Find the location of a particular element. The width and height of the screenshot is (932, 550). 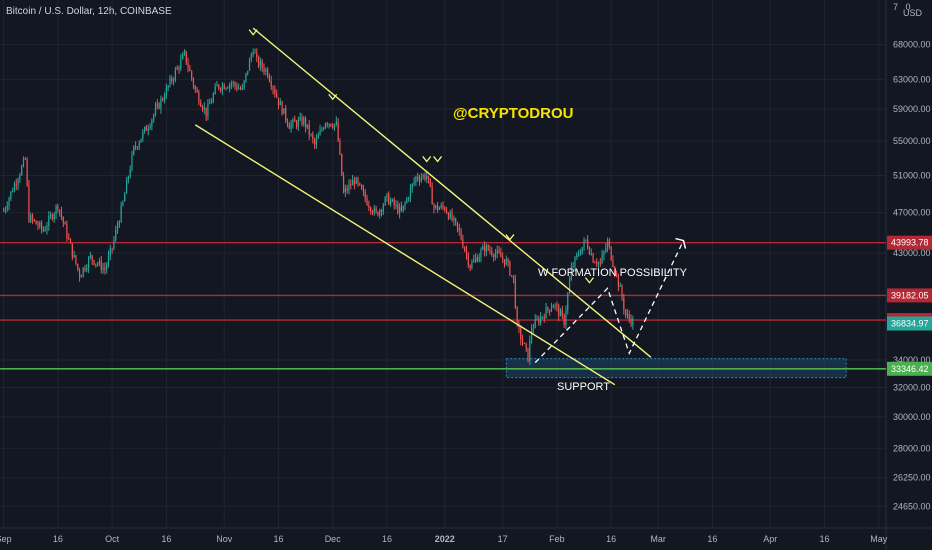

time-tick-label: 16 is located at coordinates (712, 539).